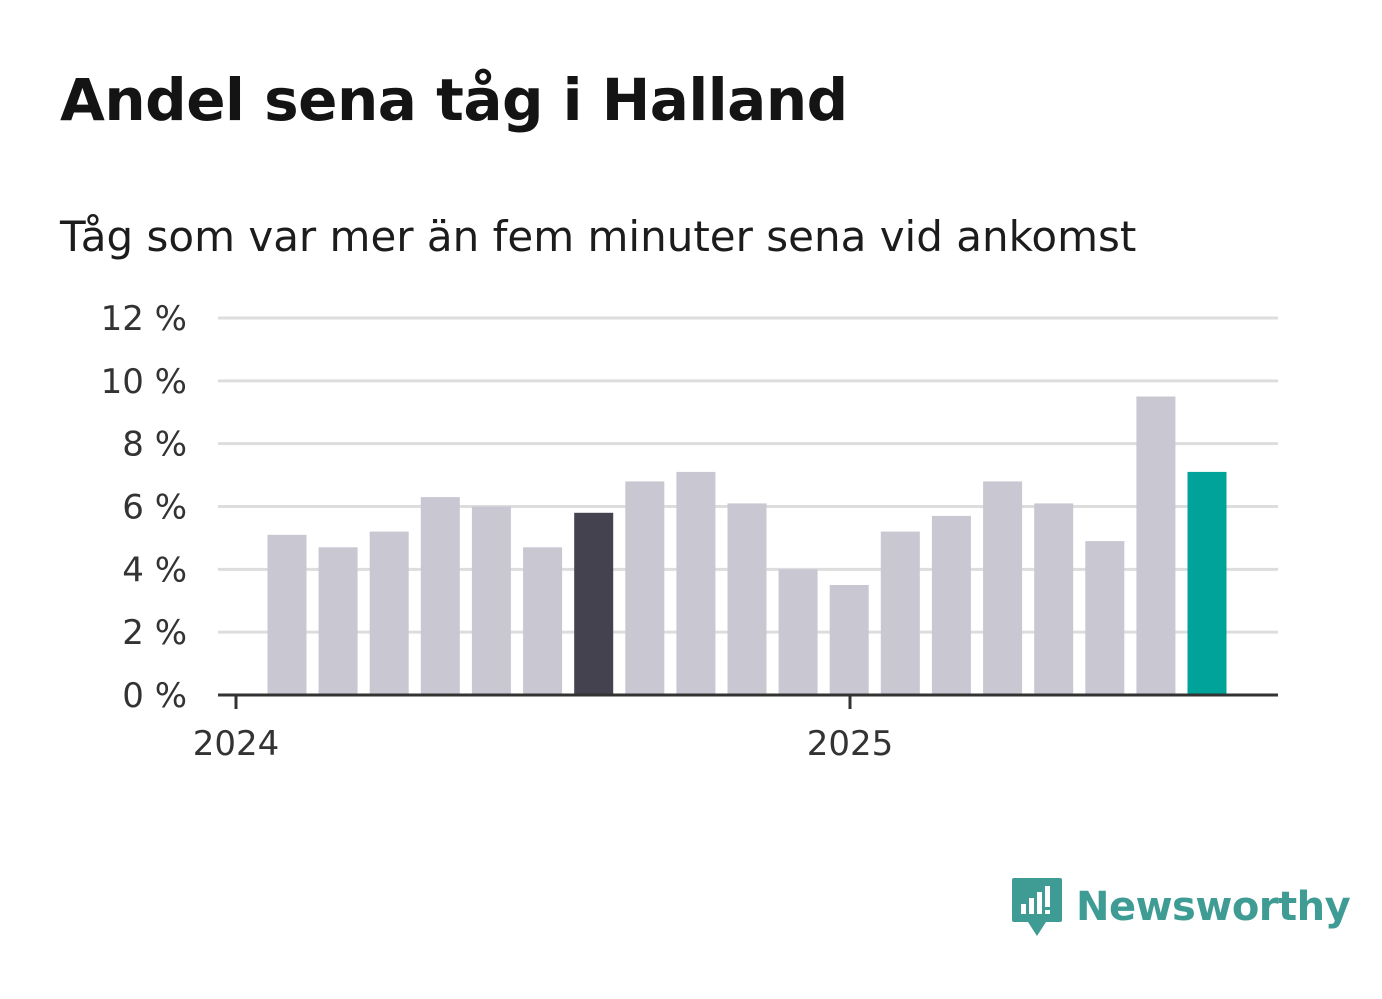 The width and height of the screenshot is (1382, 999). I want to click on y-tick-label: 8 %, so click(154, 445).